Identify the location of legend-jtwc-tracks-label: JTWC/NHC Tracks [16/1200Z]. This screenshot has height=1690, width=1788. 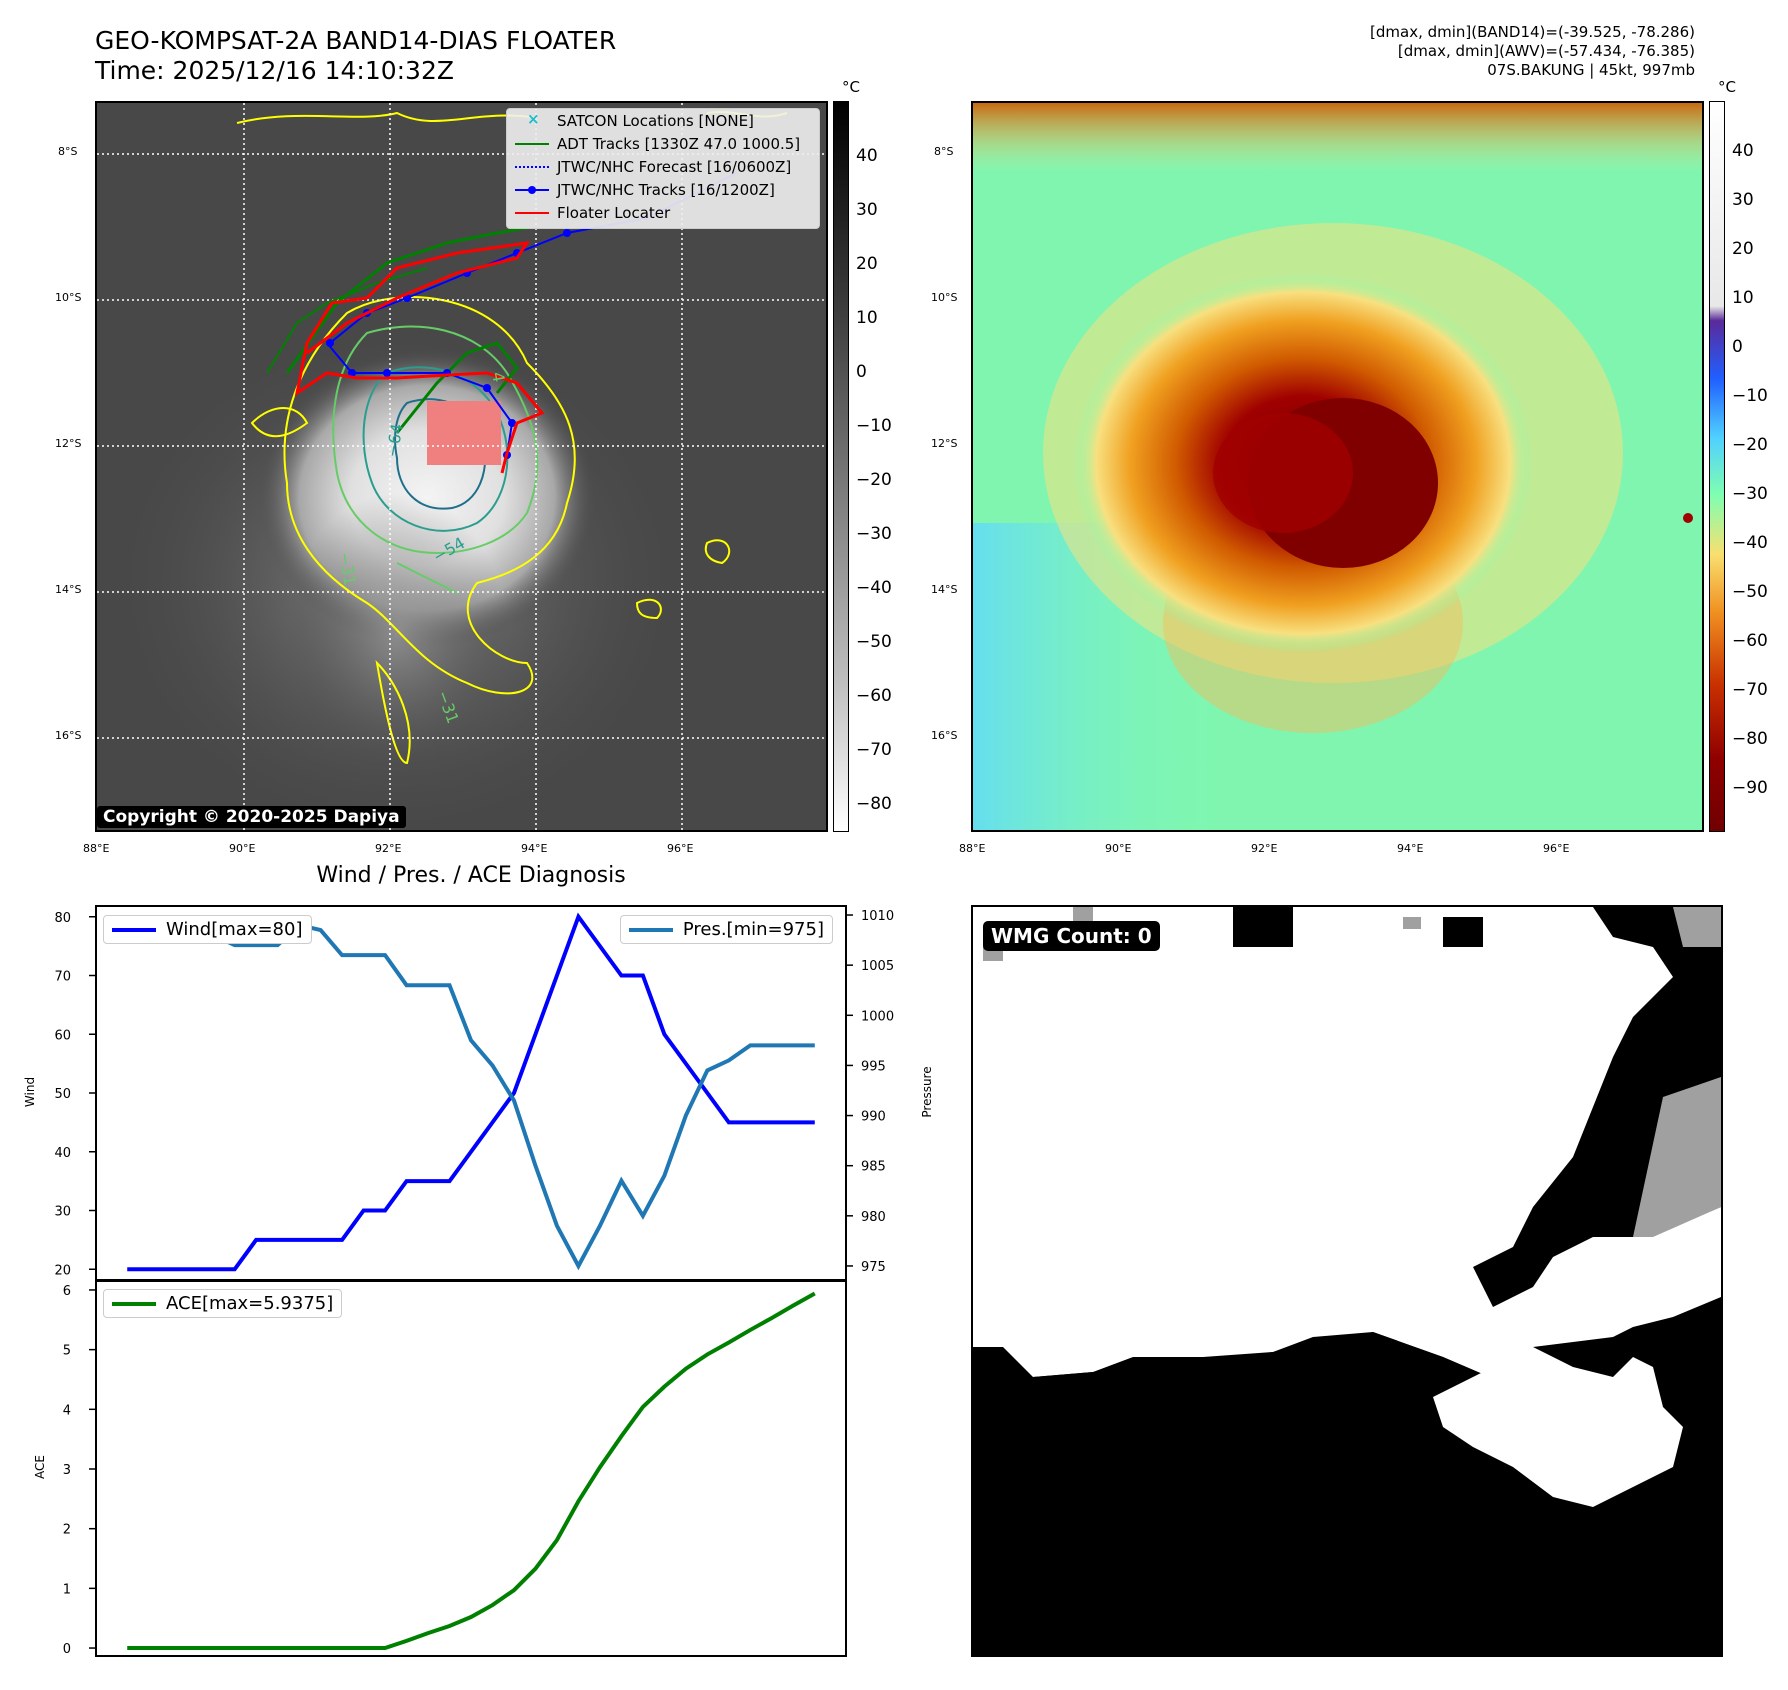
(666, 189).